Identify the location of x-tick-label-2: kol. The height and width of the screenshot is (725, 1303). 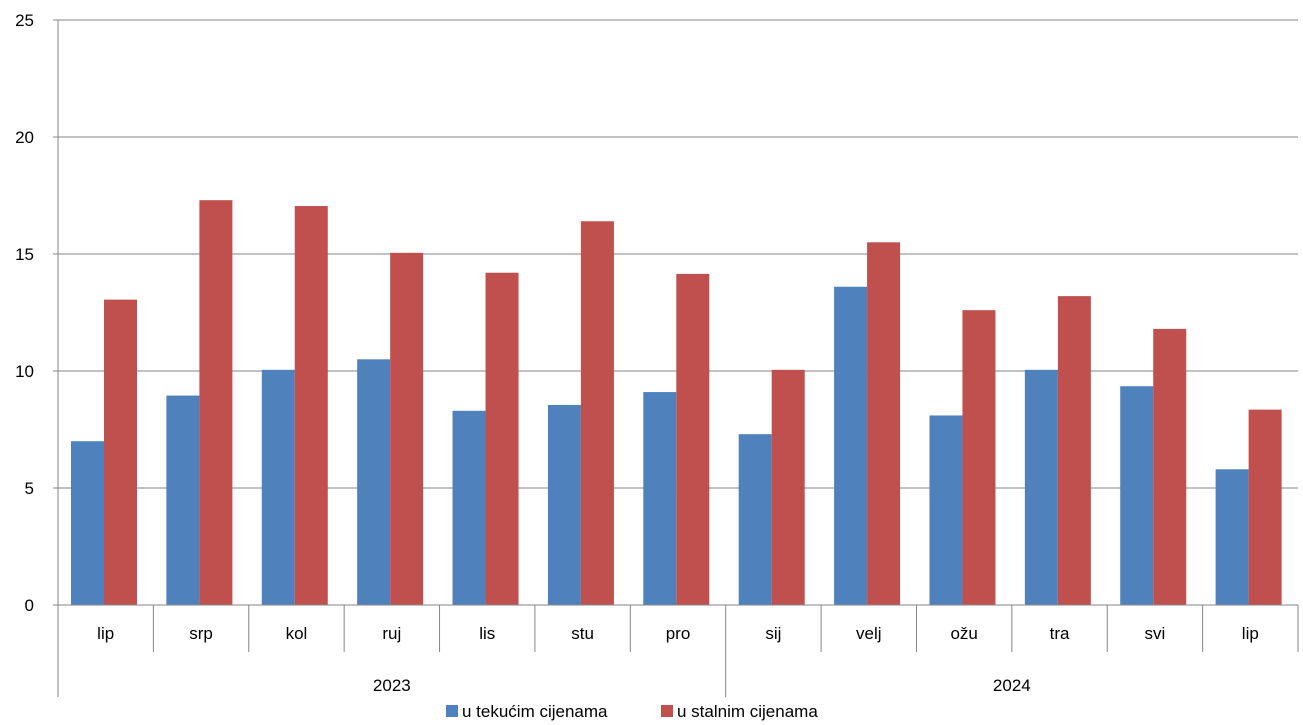
(297, 633).